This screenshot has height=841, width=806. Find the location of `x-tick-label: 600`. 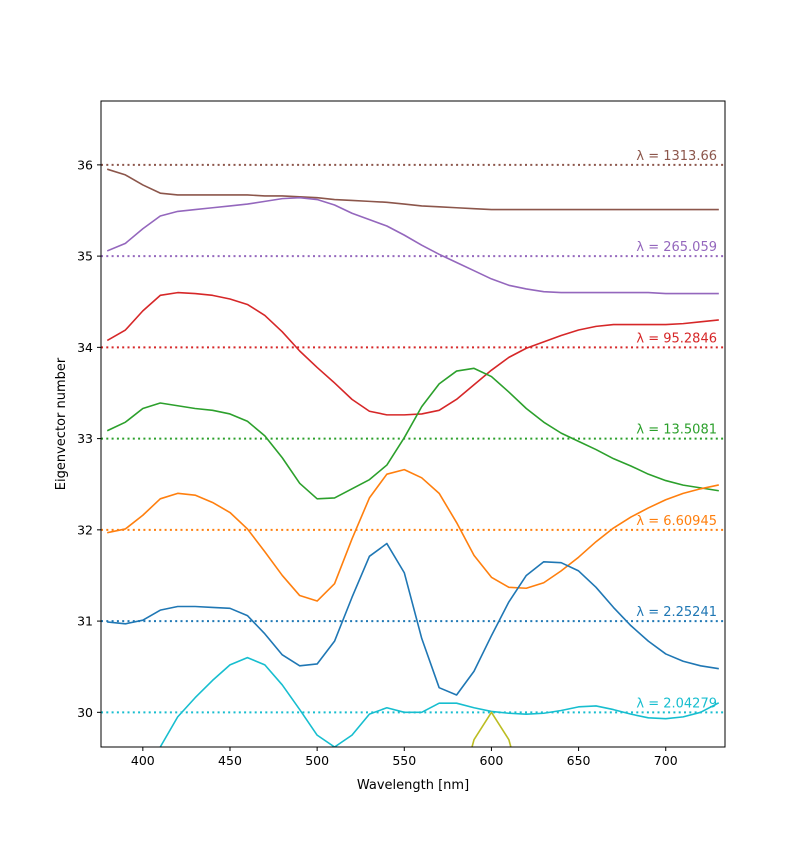

x-tick-label: 600 is located at coordinates (492, 760).